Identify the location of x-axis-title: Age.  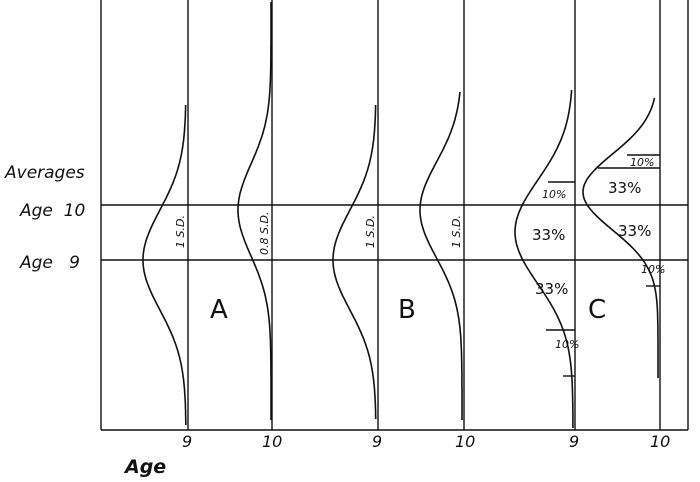
(144, 467).